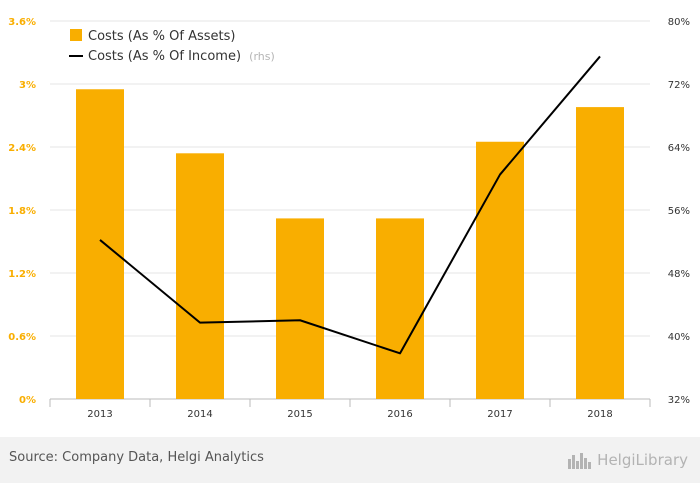 This screenshot has width=700, height=483. Describe the element at coordinates (679, 337) in the screenshot. I see `right-axis-tick-label: 40%` at that location.